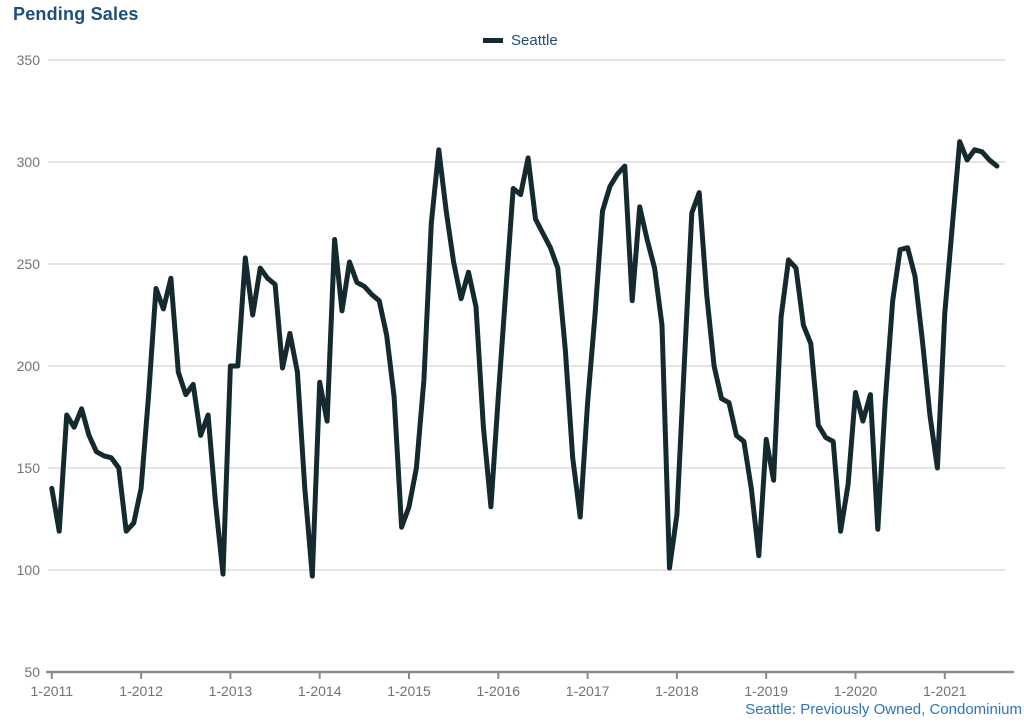 The height and width of the screenshot is (724, 1024). Describe the element at coordinates (677, 691) in the screenshot. I see `x-axis-tick-label: 1-2018` at that location.